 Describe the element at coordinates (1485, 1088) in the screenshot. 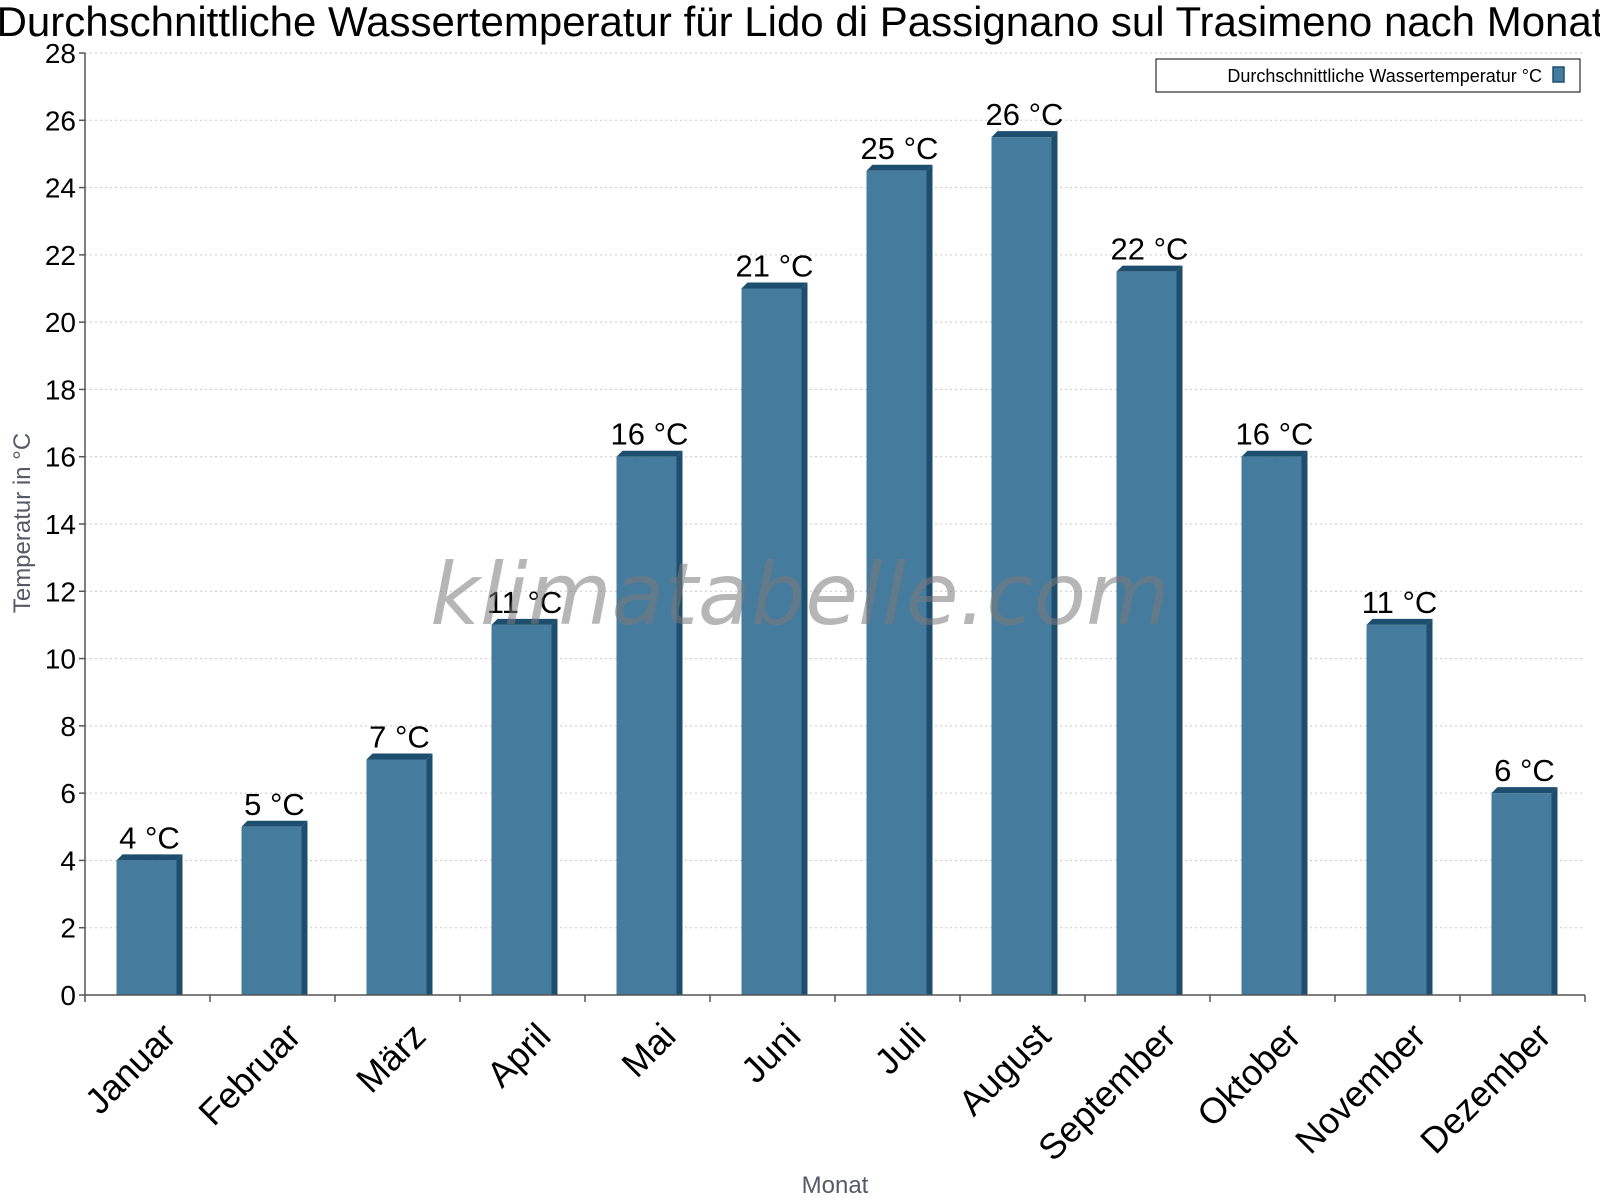

I see `x-tick-label: Dezember` at that location.